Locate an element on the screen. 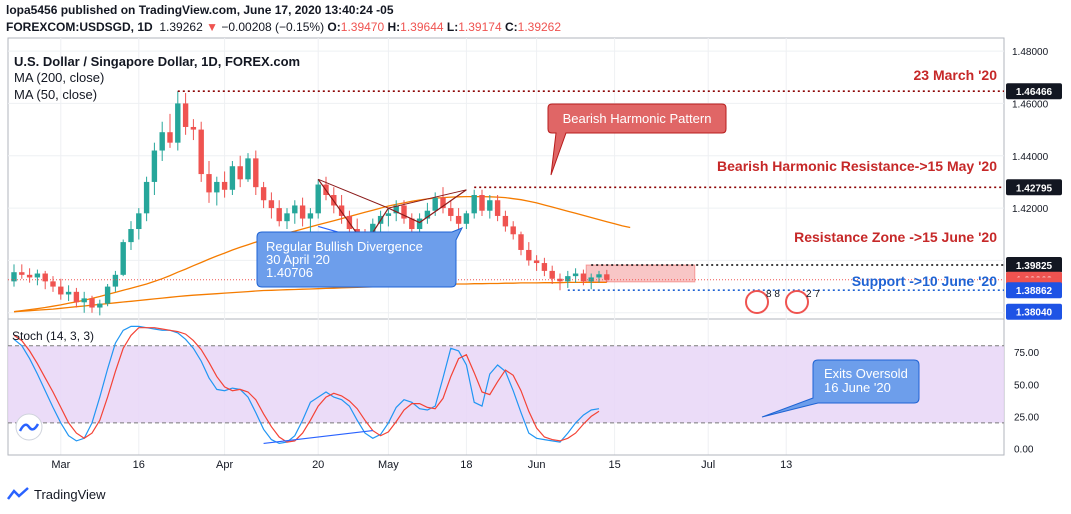  resistance-zone-label: Resistance Zone ->15 June '20 is located at coordinates (895, 237).